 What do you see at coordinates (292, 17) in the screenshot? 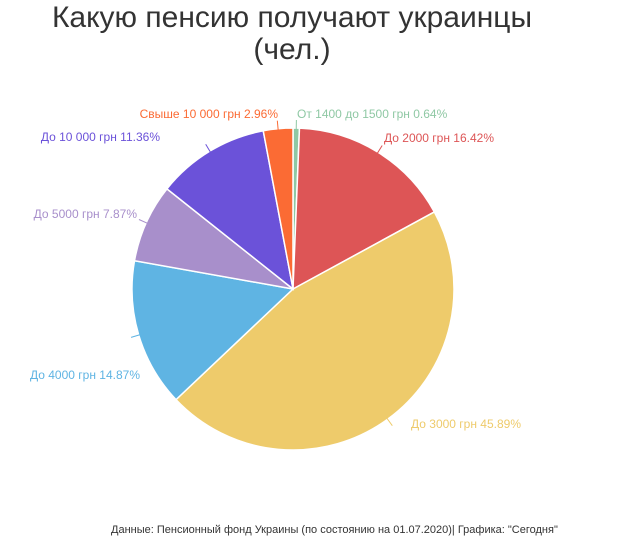
I see `chart-title-line-1: Какую пенсию получают украинцы` at bounding box center [292, 17].